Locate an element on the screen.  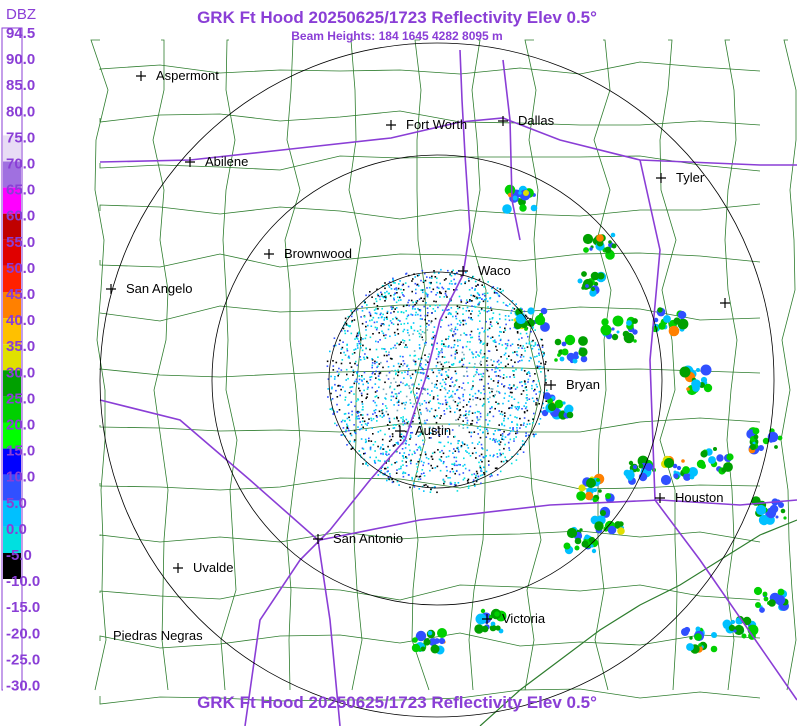
county-line is located at coordinates (430, 68).